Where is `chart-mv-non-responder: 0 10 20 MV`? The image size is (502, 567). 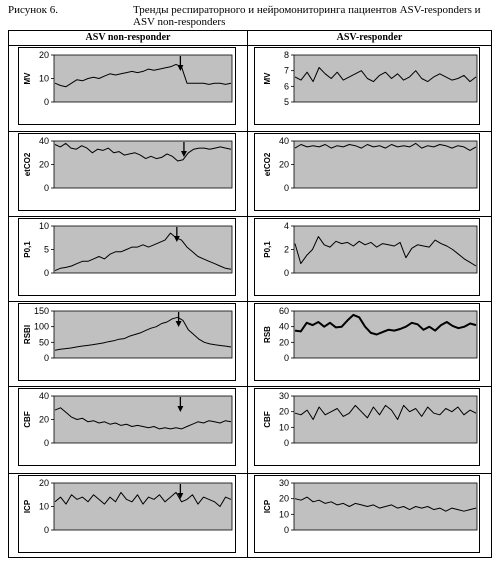
chart-mv-non-responder: 0 10 20 MV is located at coordinates (127, 86).